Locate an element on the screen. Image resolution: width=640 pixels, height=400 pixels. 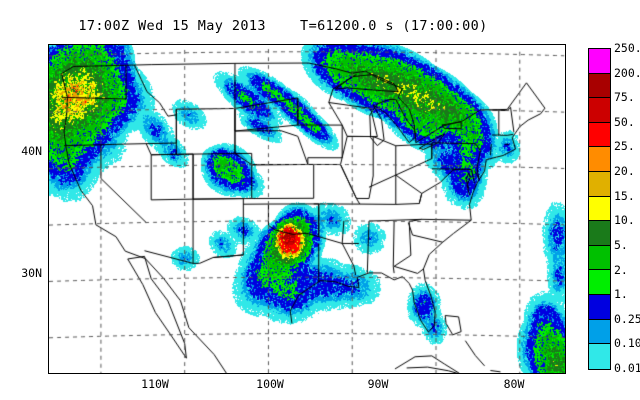
colorbar-tick-label-11: 0.25 is located at coordinates (627, 318).